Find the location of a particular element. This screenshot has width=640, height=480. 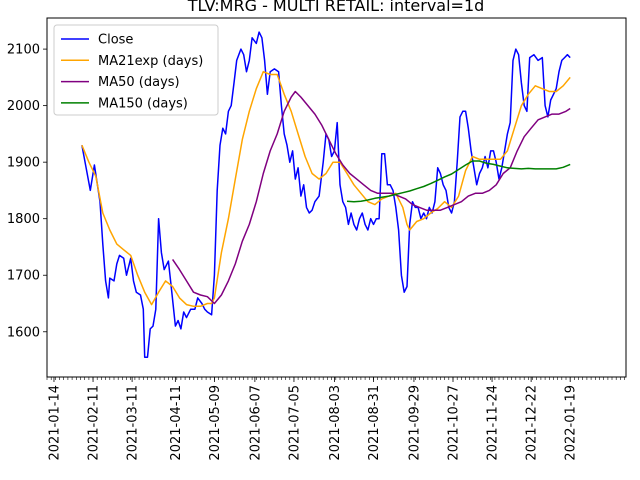

x-tick-label: 2021-04-11 is located at coordinates (176, 423).